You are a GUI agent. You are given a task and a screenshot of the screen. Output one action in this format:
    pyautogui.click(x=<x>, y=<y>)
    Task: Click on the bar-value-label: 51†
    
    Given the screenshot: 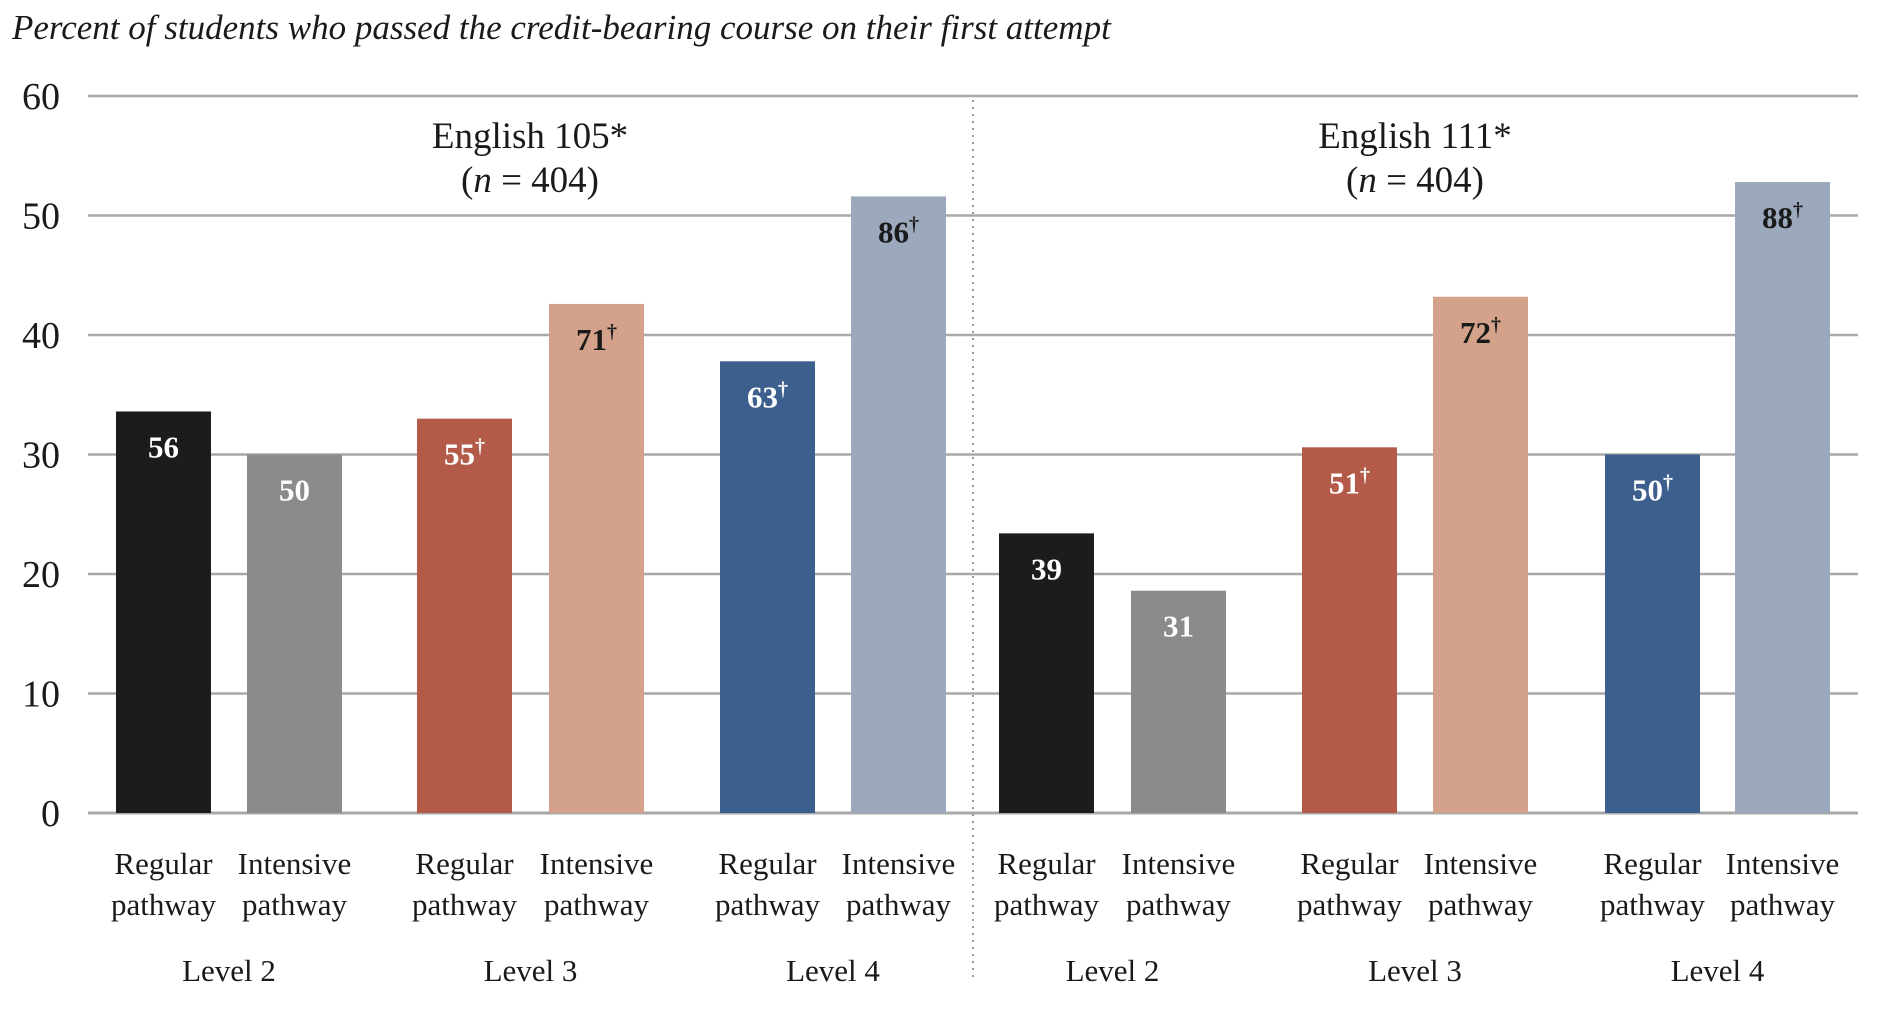 What is the action you would take?
    pyautogui.click(x=1349, y=482)
    